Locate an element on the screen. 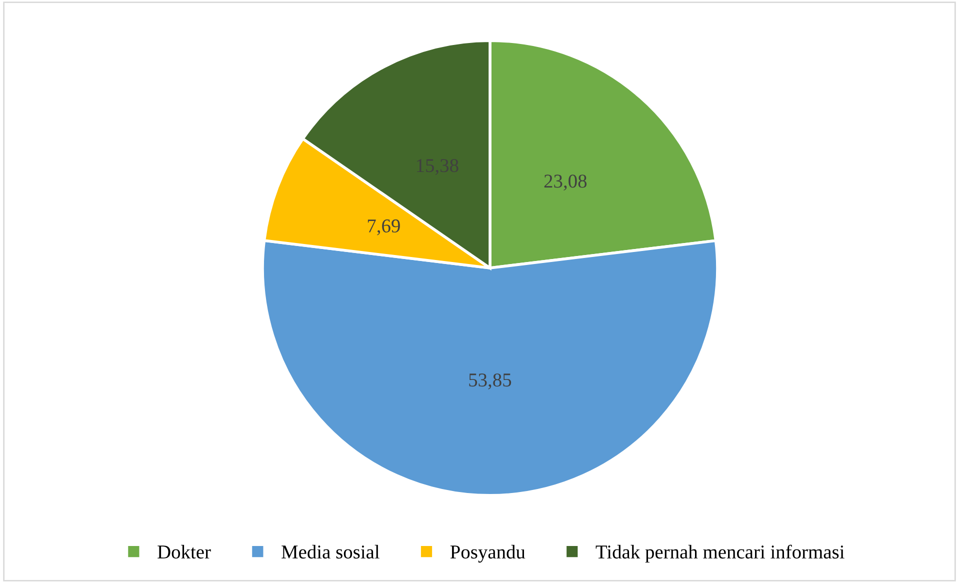 The image size is (959, 583). legend-label: Media sosial is located at coordinates (331, 551).